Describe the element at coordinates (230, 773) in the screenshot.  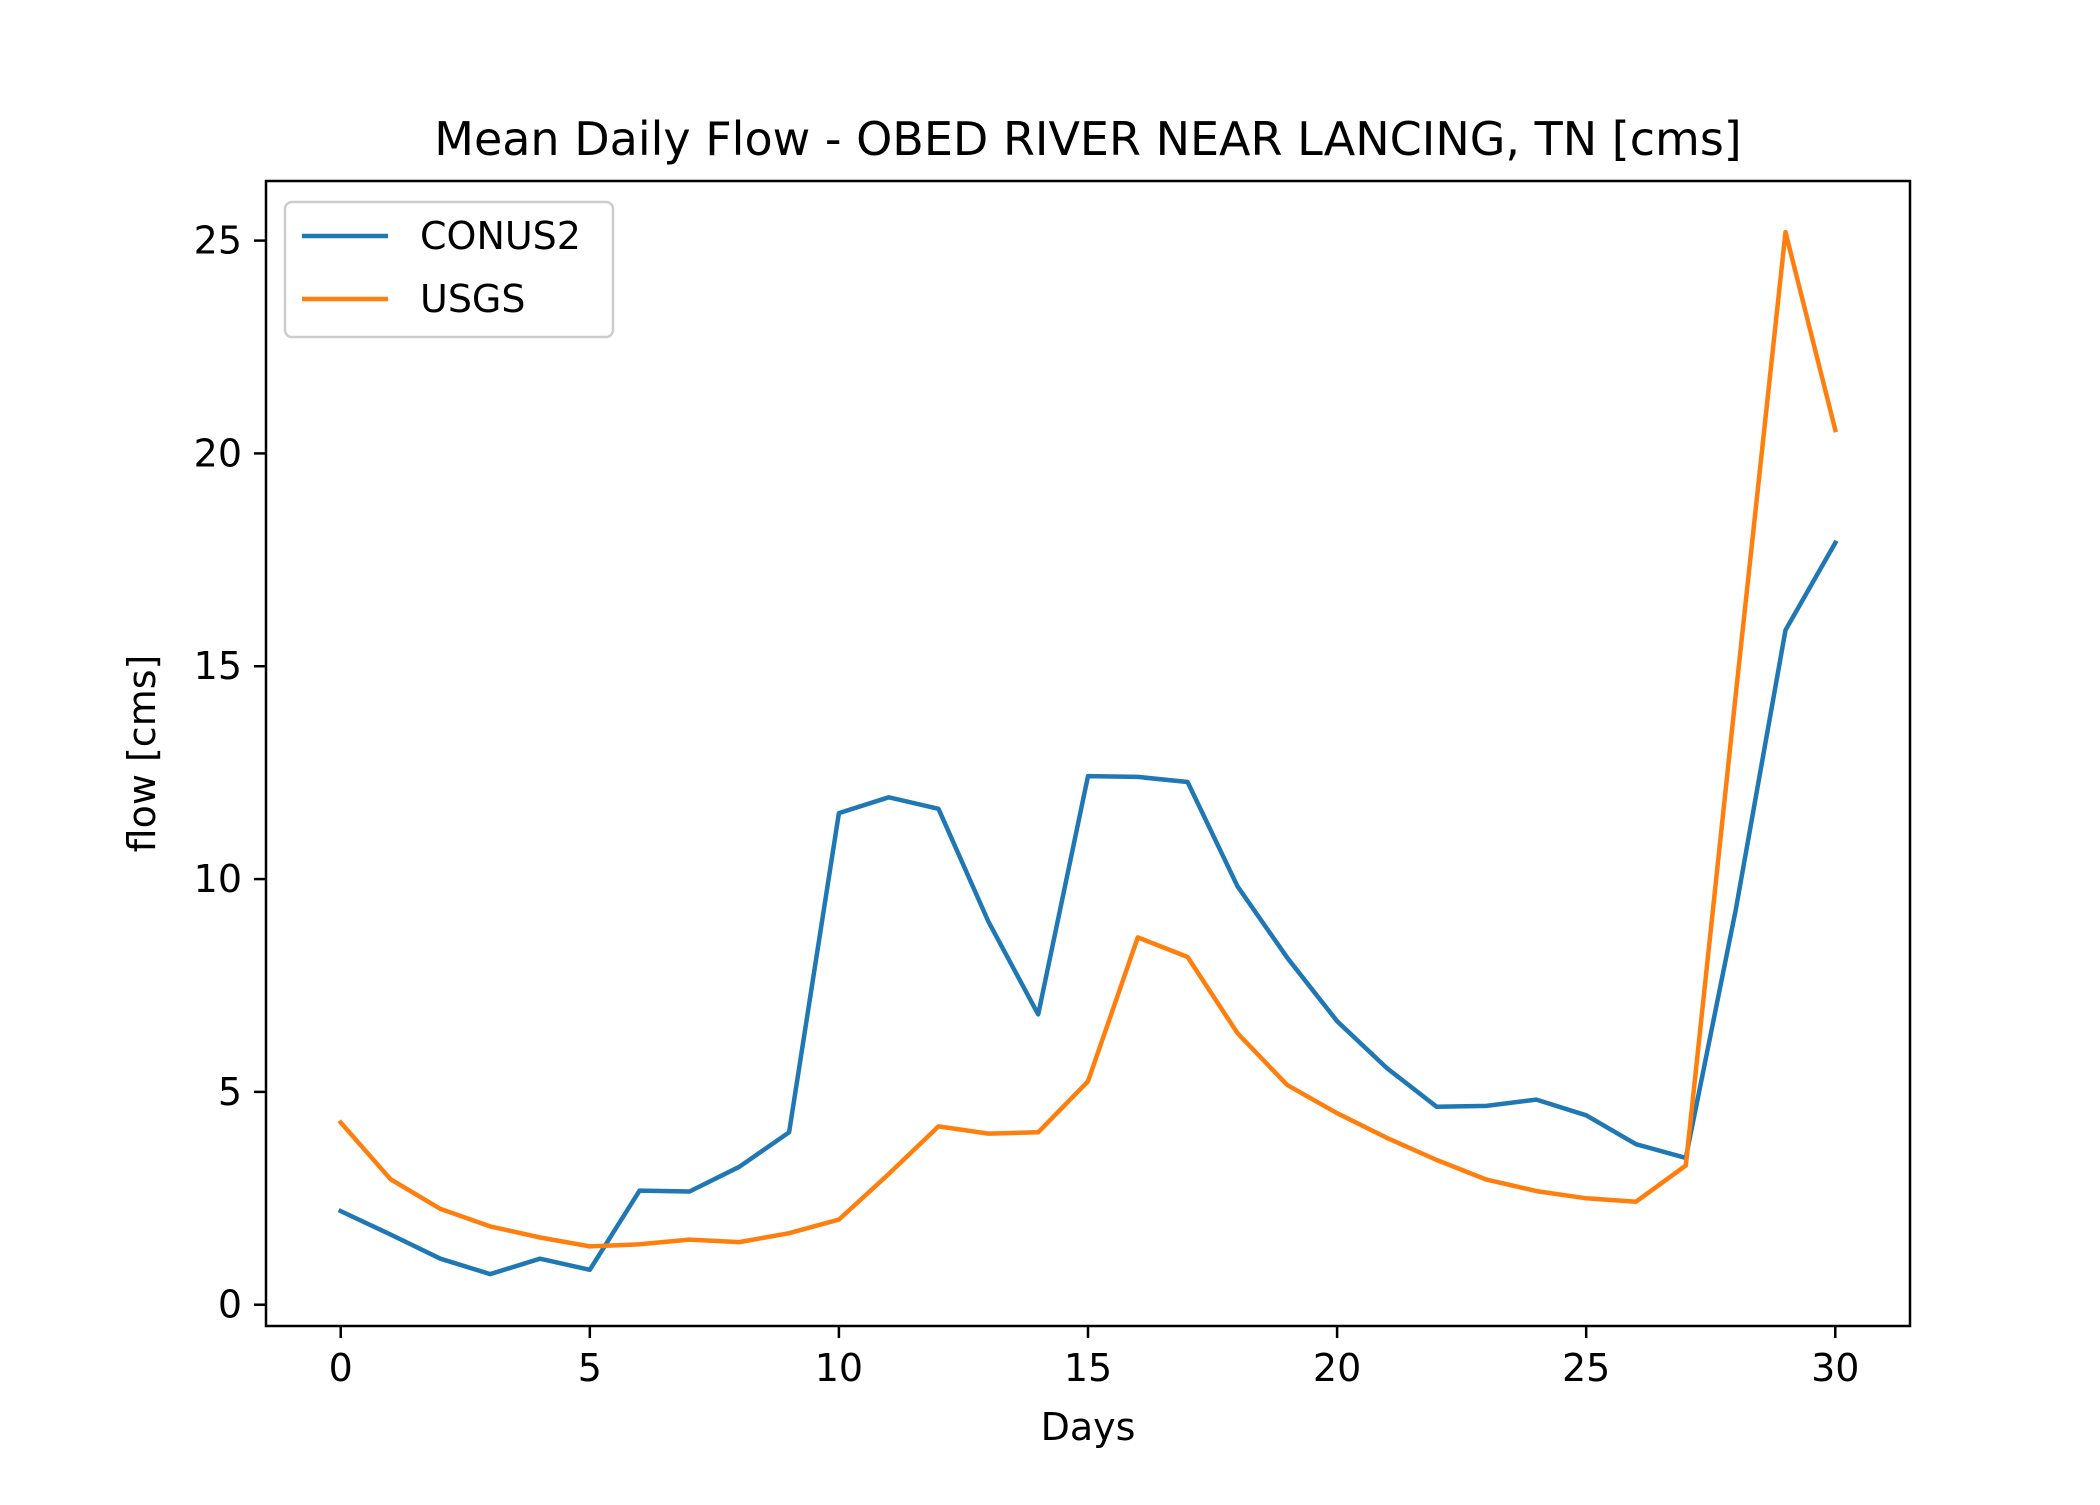
I see `y-axis-ticks: 0 5 10 15 20 25` at that location.